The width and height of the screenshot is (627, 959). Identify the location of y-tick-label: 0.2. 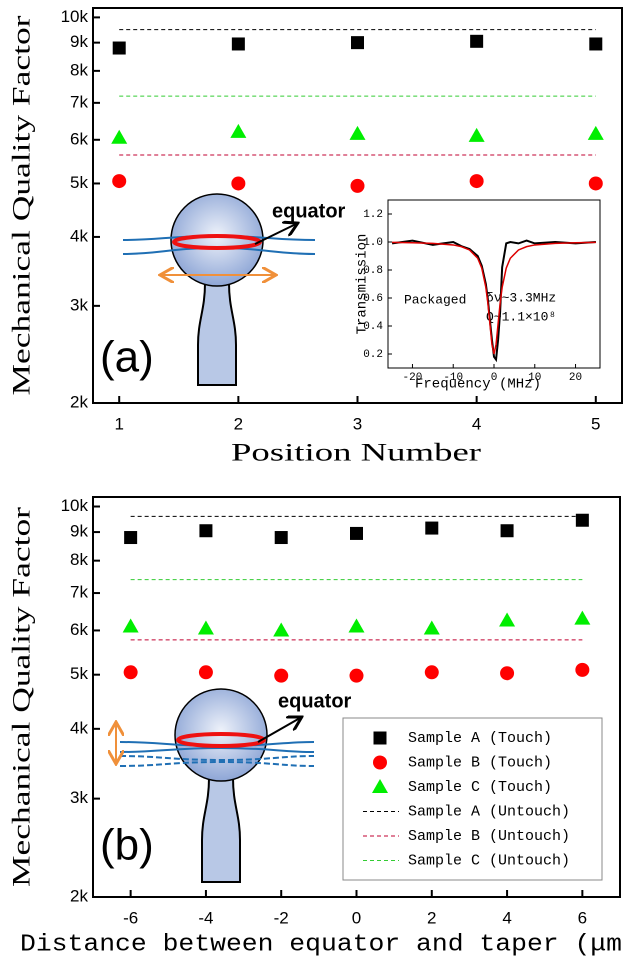
(373, 355).